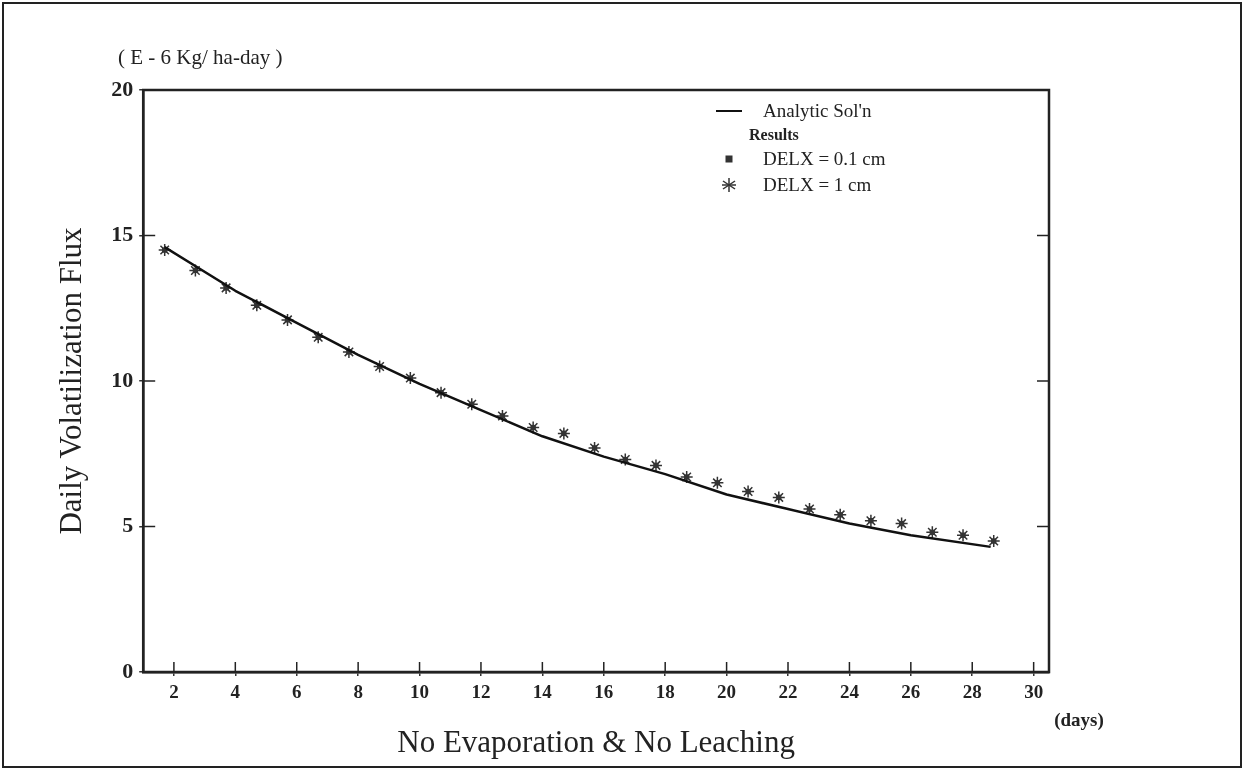 The width and height of the screenshot is (1249, 774). I want to click on y-tick-label: 0, so click(128, 670).